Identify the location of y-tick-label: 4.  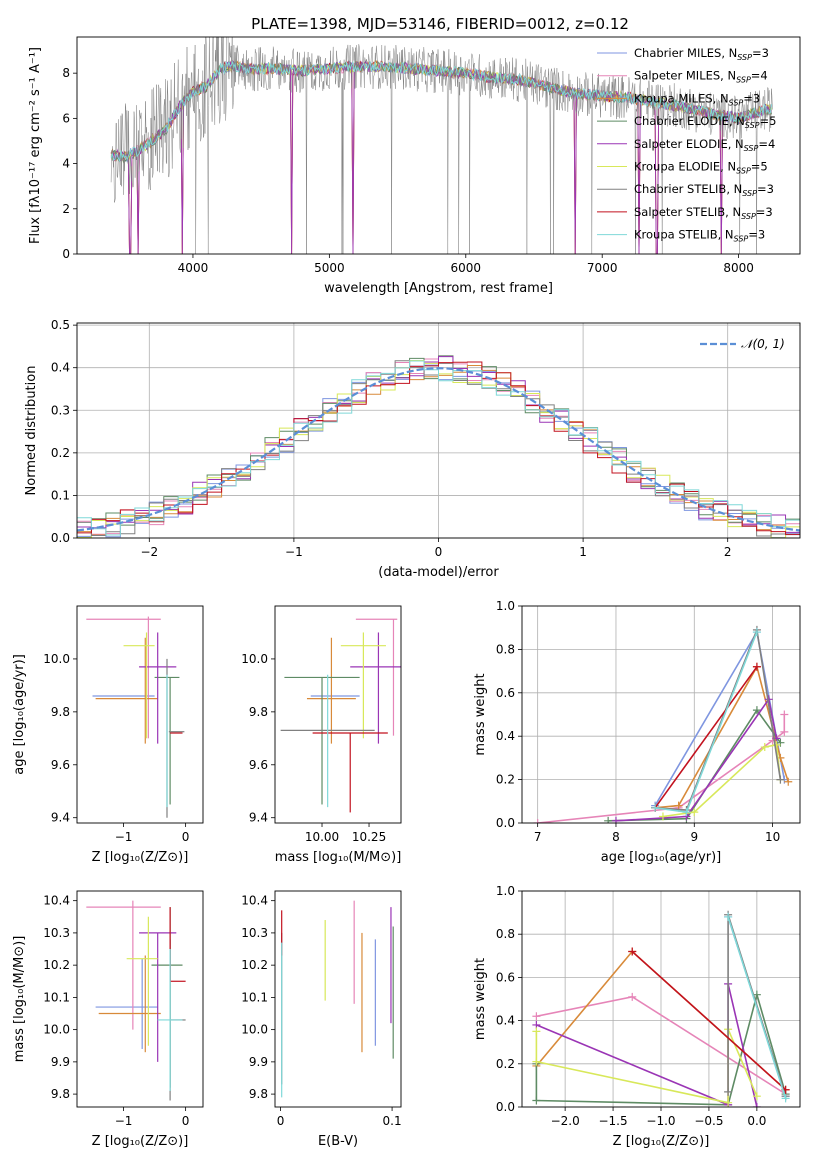
(66, 164).